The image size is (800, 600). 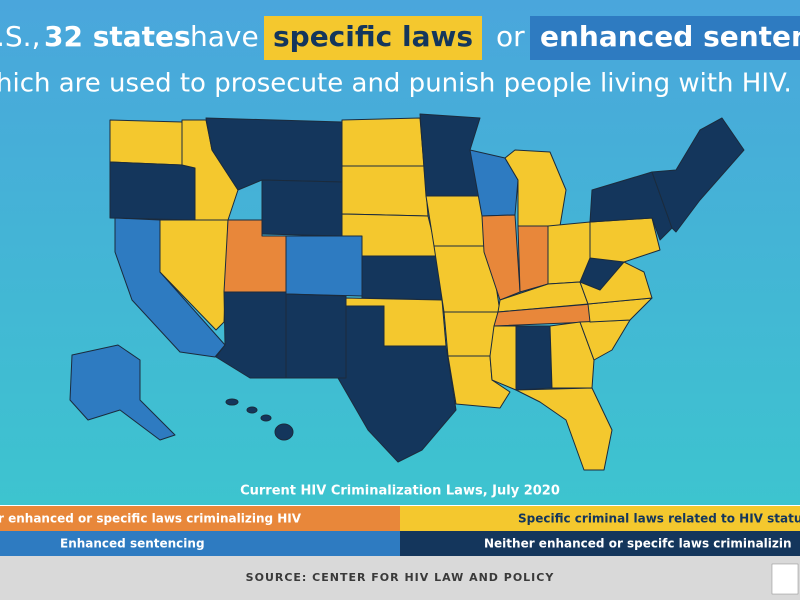 What do you see at coordinates (117, 36) in the screenshot?
I see `title-bold: 32 states` at bounding box center [117, 36].